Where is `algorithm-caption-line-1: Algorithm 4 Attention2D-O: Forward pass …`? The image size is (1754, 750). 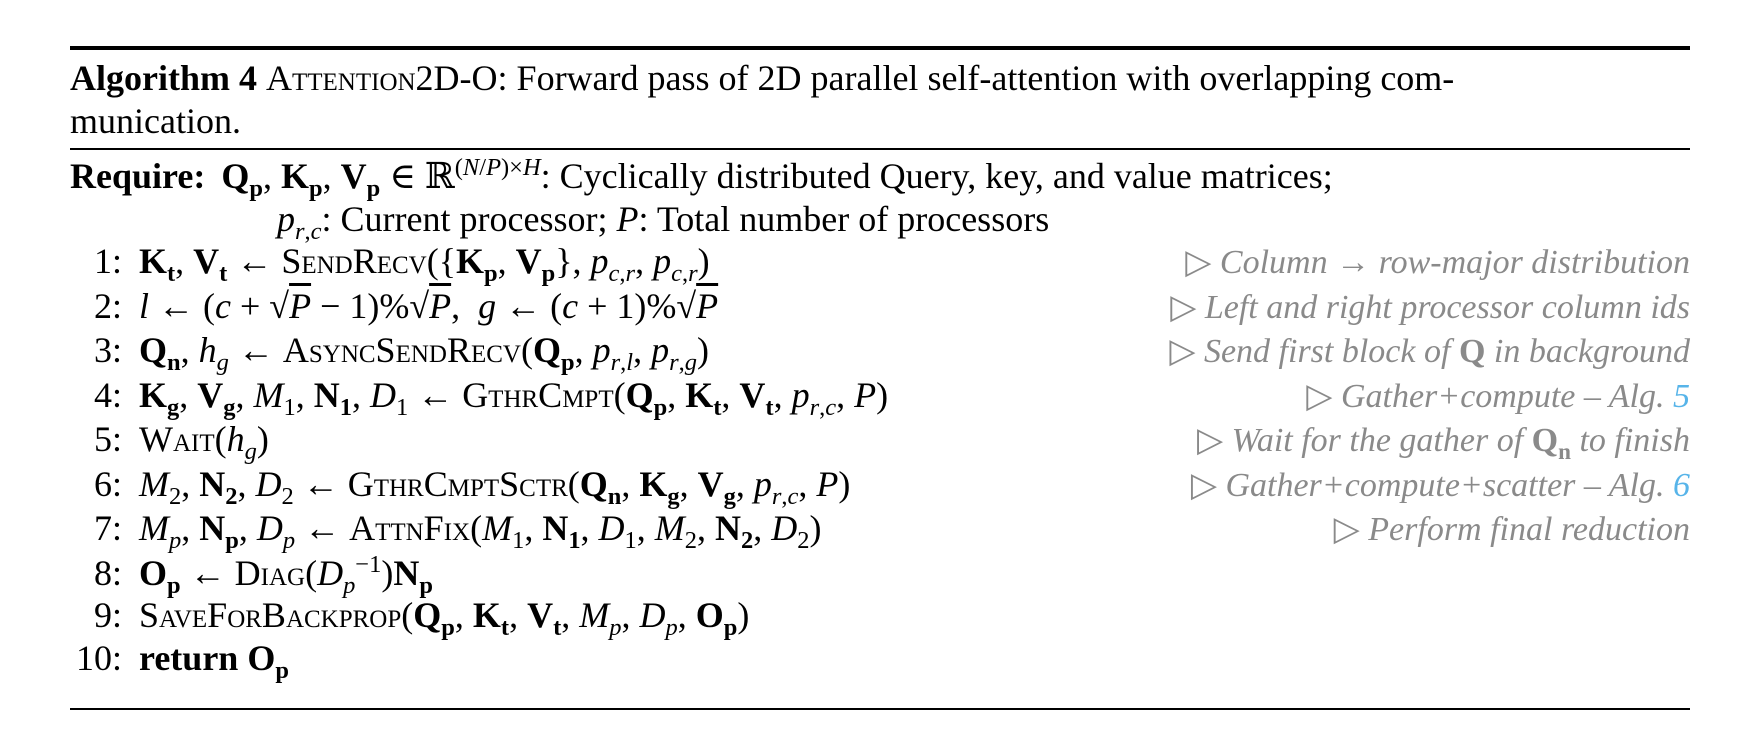 algorithm-caption-line-1: Algorithm 4 Attention2D-O: Forward pass … is located at coordinates (762, 78).